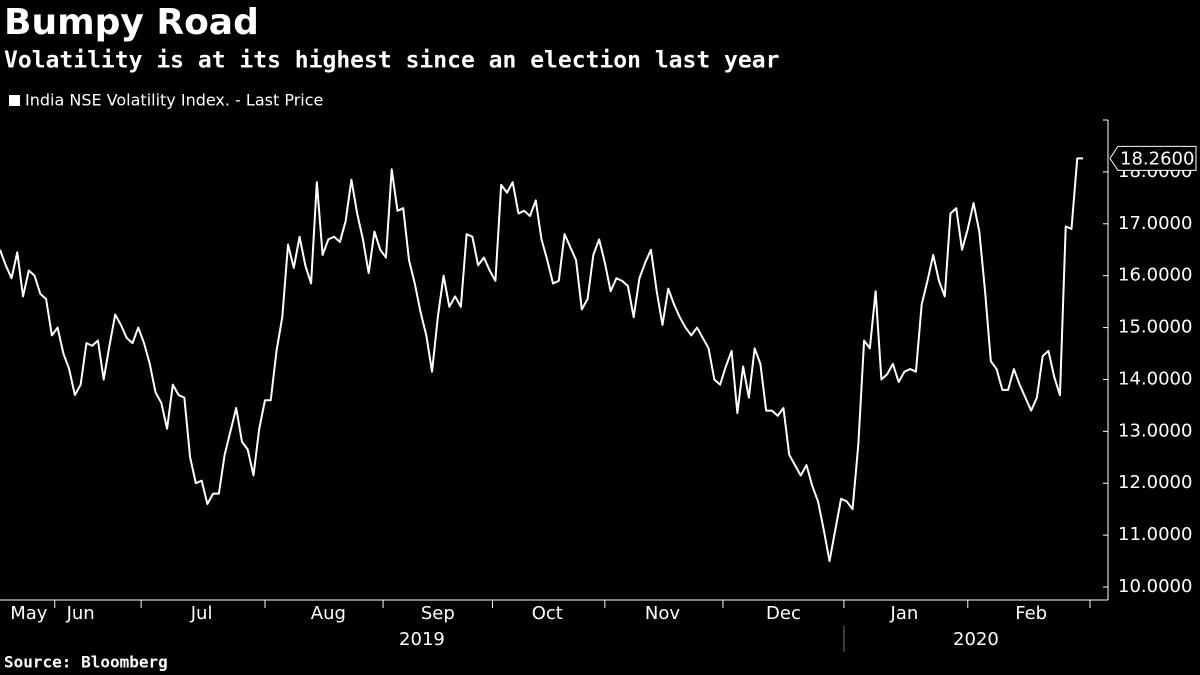  I want to click on y-tick-label: 11.0000, so click(1155, 534).